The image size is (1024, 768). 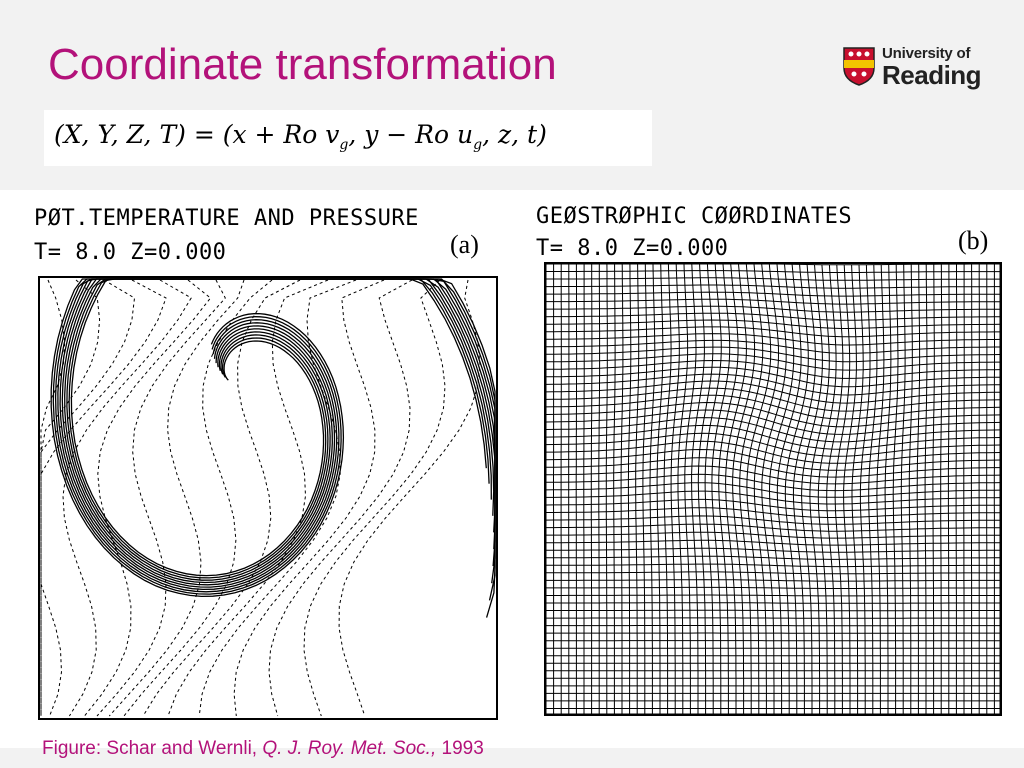 I want to click on figure-a-label-1: PØT.TEMPERATURE AND PRESSURE, so click(x=226, y=218).